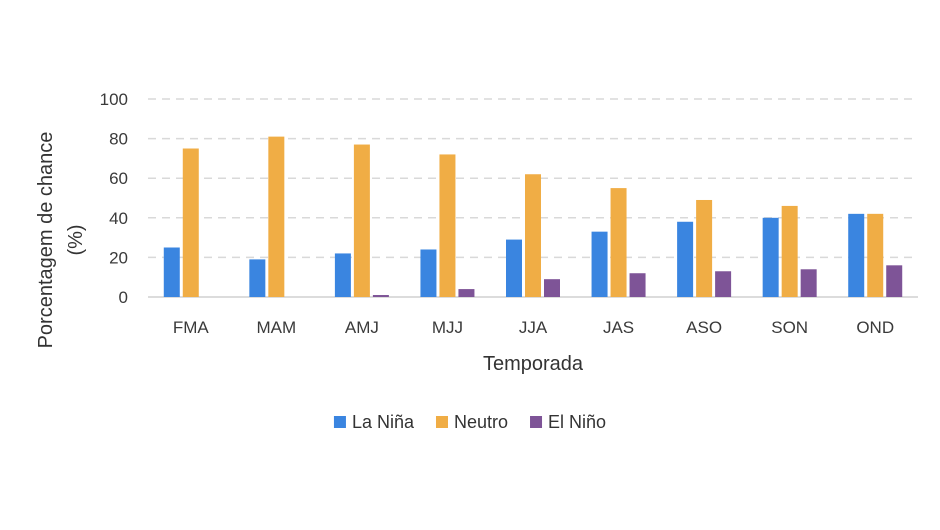  What do you see at coordinates (704, 248) in the screenshot?
I see `bar-neutro-aso` at bounding box center [704, 248].